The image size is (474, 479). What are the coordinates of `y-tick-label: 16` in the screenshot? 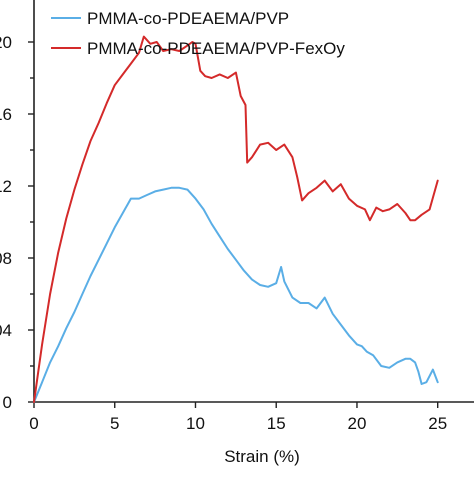 It's located at (6, 114).